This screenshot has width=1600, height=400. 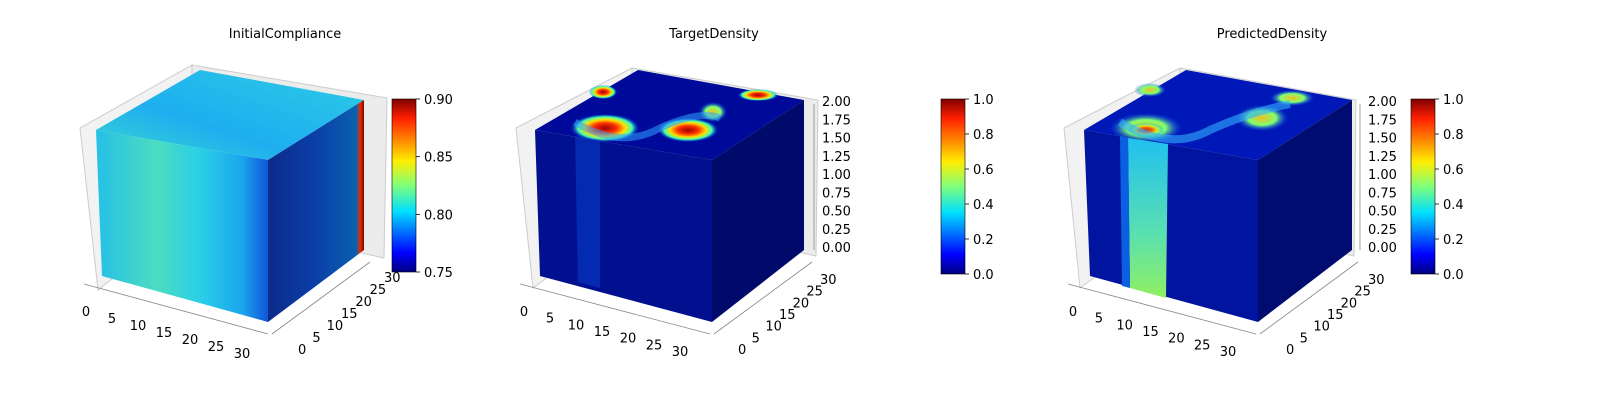 What do you see at coordinates (438, 158) in the screenshot?
I see `colorbar-tick-label: 0.85` at bounding box center [438, 158].